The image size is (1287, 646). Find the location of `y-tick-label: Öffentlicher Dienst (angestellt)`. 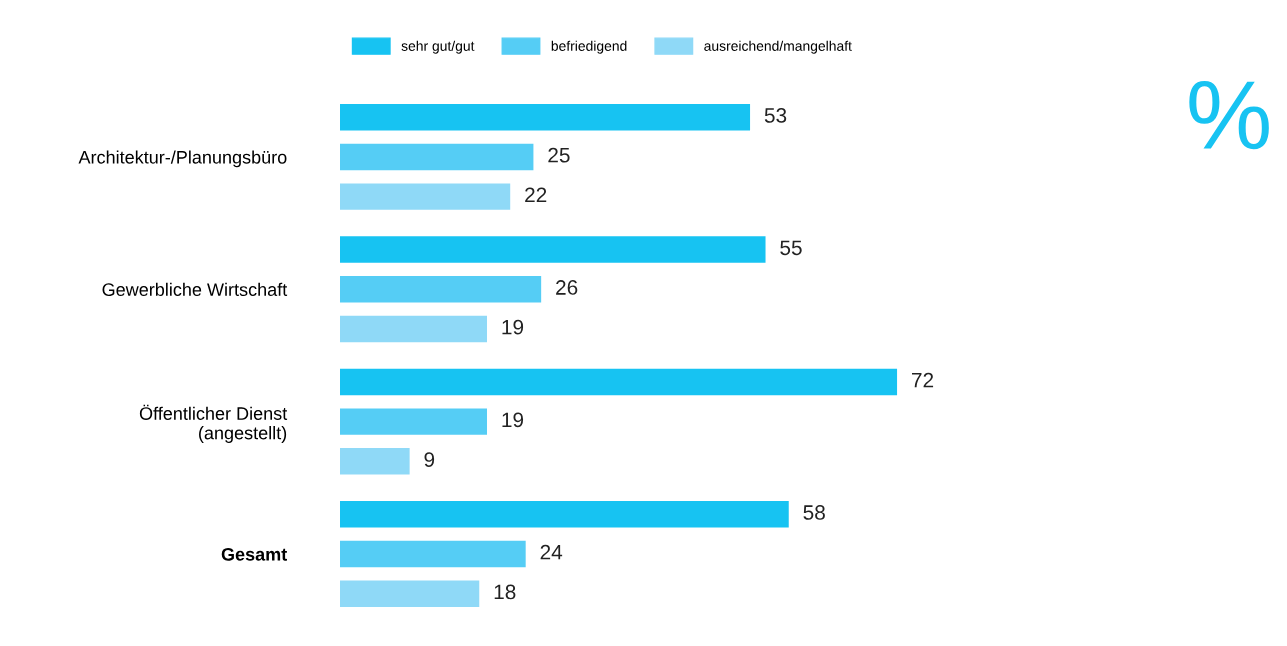

y-tick-label: Öffentlicher Dienst (angestellt) is located at coordinates (213, 423).